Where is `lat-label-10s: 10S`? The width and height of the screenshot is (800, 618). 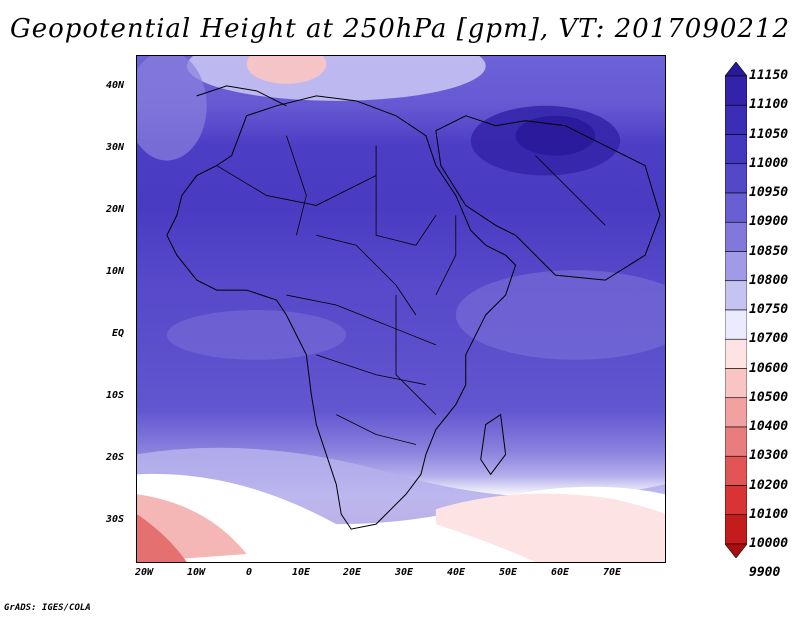 lat-label-10s: 10S is located at coordinates (115, 395).